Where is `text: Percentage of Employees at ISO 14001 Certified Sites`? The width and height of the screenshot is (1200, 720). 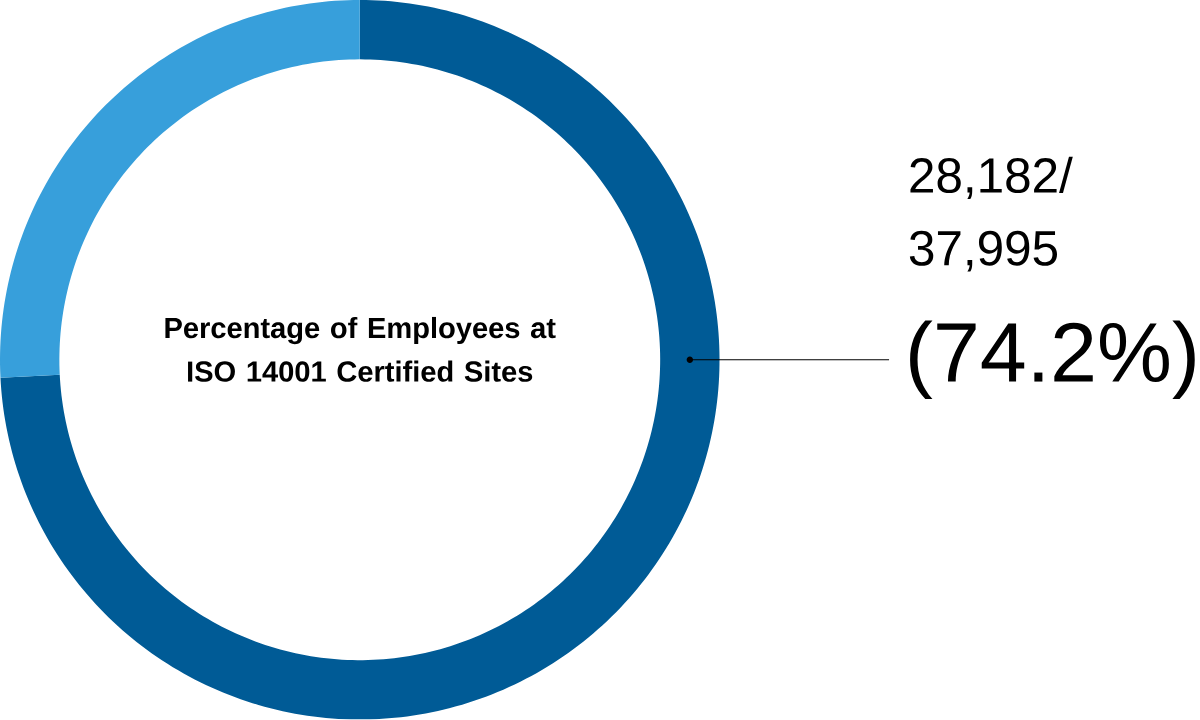
text: Percentage of Employees at ISO 14001 Certified Sites is located at coordinates (360, 350).